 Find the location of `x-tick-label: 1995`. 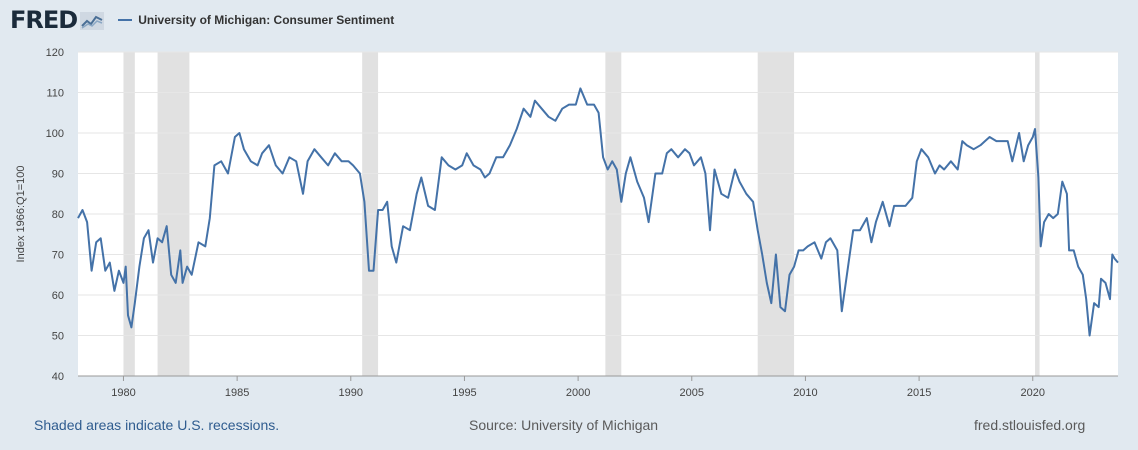

x-tick-label: 1995 is located at coordinates (464, 393).